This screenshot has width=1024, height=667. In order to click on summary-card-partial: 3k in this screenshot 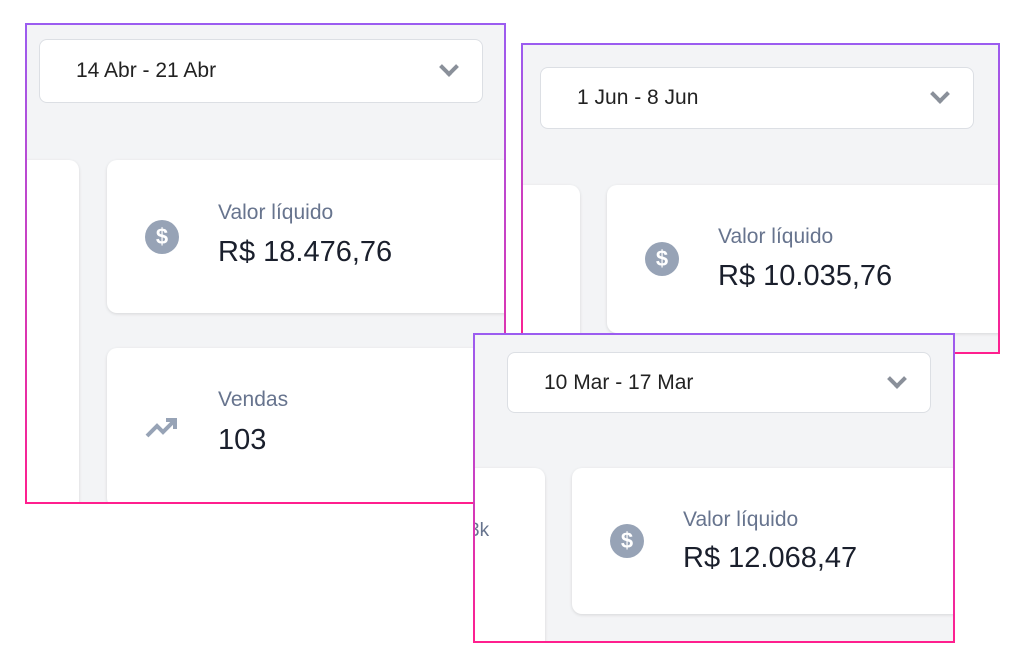, I will do `click(510, 554)`.